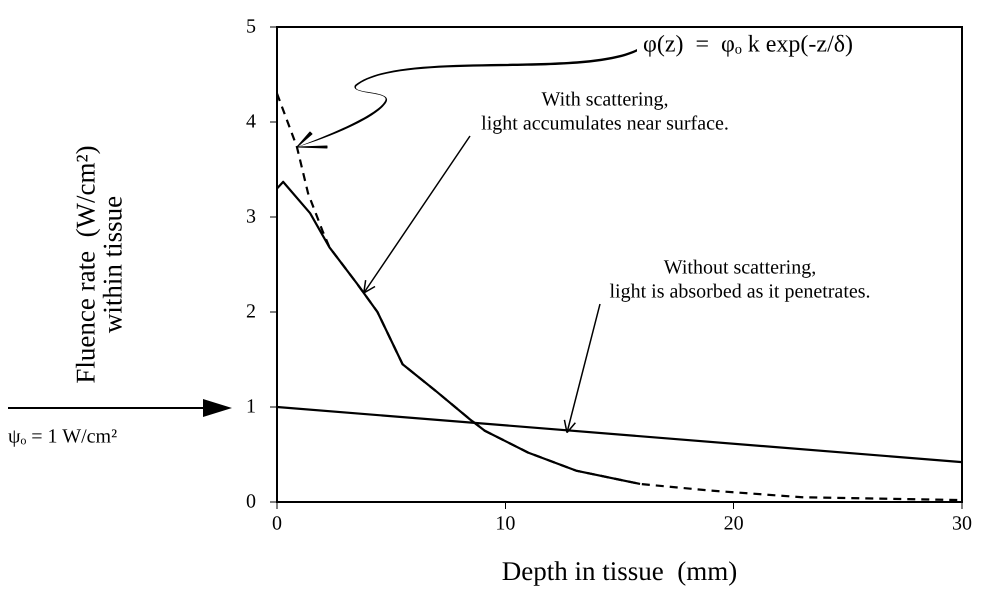 This screenshot has width=984, height=603. Describe the element at coordinates (251, 26) in the screenshot. I see `y-tick-label: 5` at that location.